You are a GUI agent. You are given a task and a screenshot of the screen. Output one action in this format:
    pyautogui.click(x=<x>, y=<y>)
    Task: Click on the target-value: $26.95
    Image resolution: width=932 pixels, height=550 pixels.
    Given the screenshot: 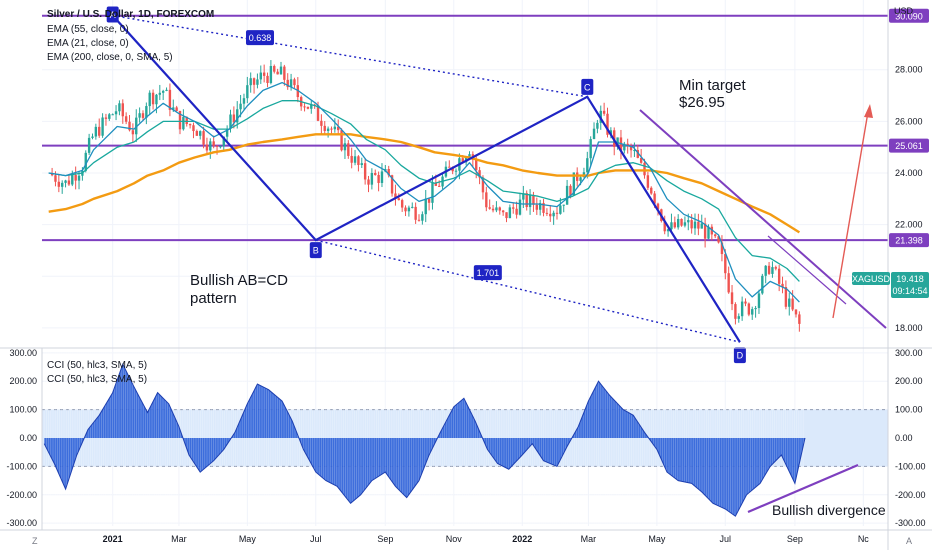 What is the action you would take?
    pyautogui.click(x=702, y=102)
    